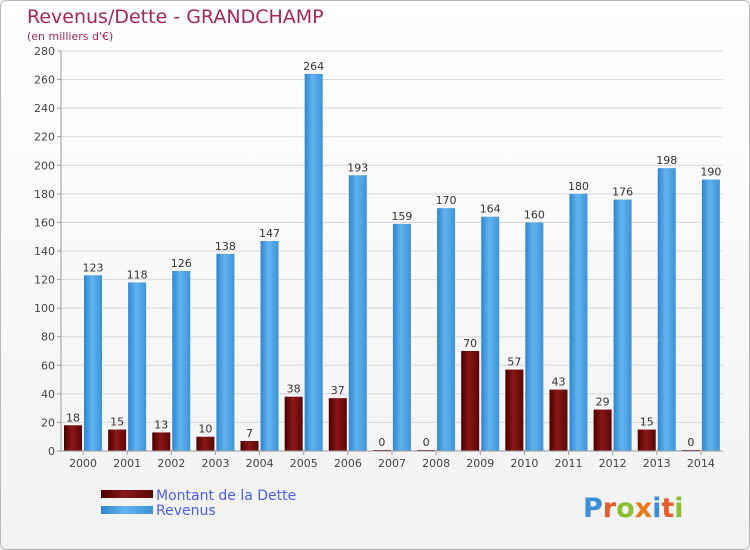  Describe the element at coordinates (480, 463) in the screenshot. I see `x-tick-label: 2009` at that location.